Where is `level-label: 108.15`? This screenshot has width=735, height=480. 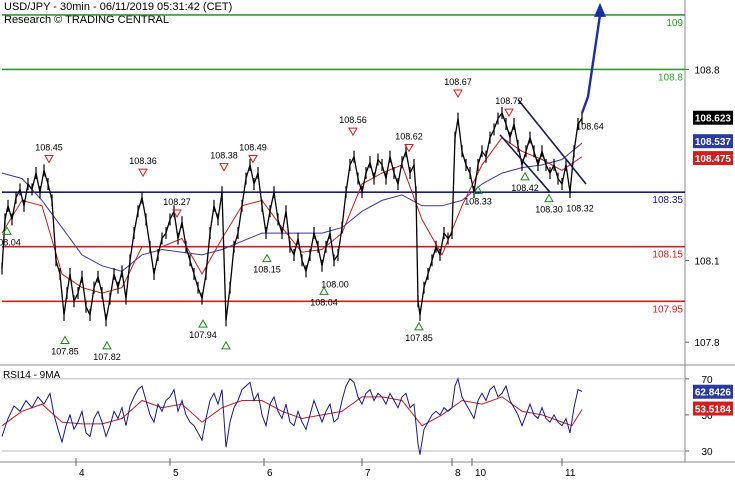 level-label: 108.15 is located at coordinates (667, 255).